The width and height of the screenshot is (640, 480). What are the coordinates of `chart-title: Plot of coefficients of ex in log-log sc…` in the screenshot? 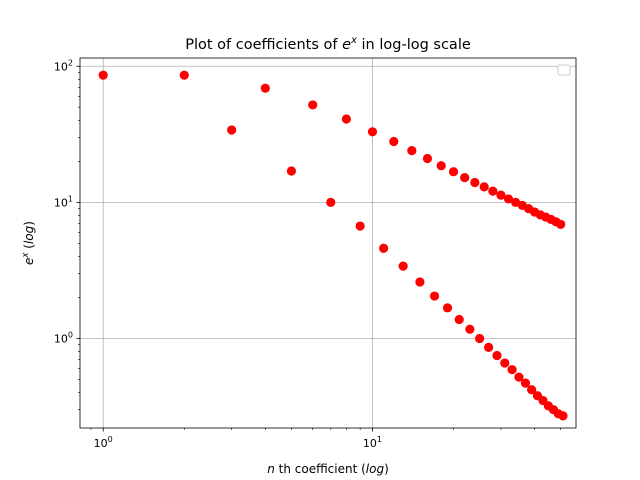 It's located at (328, 44).